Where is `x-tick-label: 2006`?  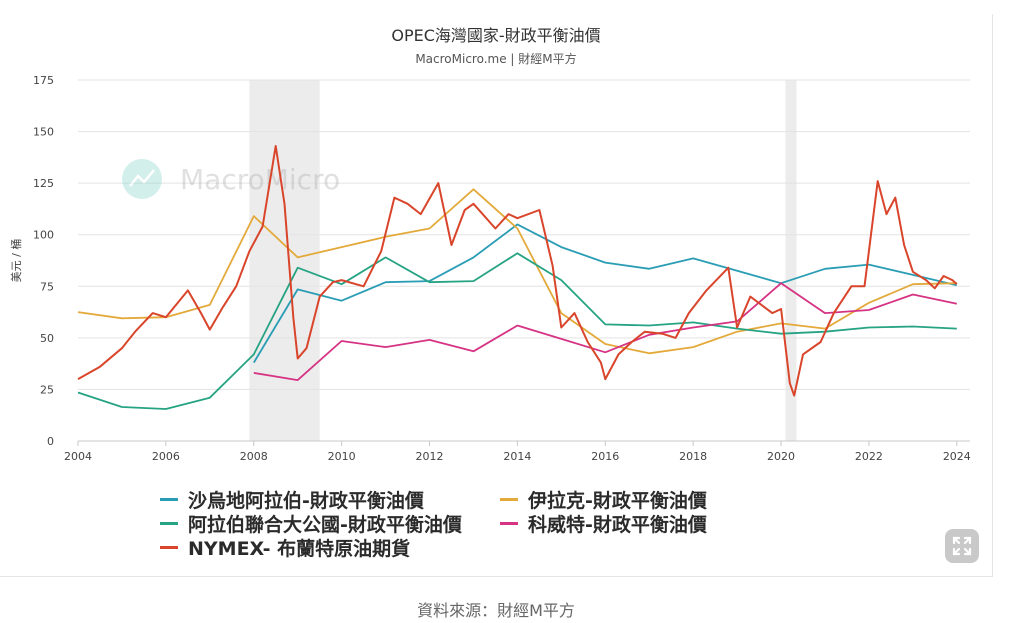
x-tick-label: 2006 is located at coordinates (166, 456).